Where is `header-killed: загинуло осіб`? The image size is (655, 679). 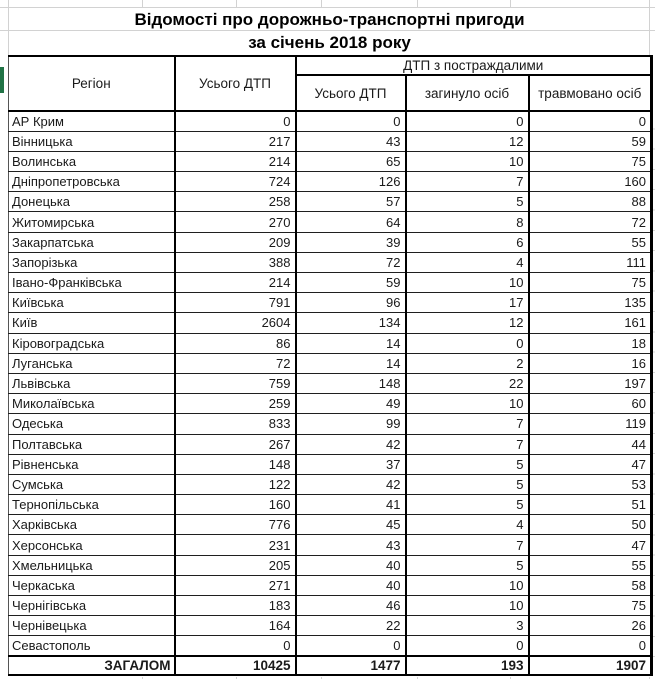 header-killed: загинуло осіб is located at coordinates (467, 93).